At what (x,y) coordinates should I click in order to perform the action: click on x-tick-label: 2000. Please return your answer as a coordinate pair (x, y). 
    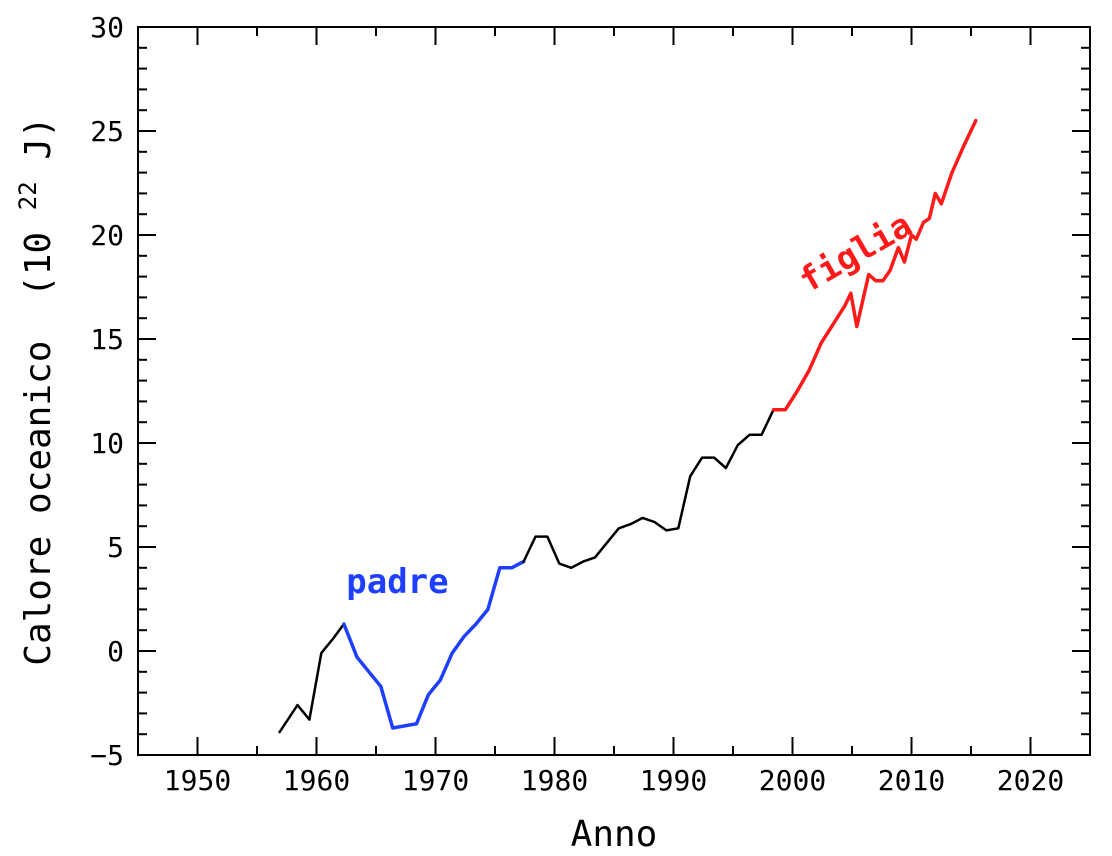
    Looking at the image, I should click on (792, 780).